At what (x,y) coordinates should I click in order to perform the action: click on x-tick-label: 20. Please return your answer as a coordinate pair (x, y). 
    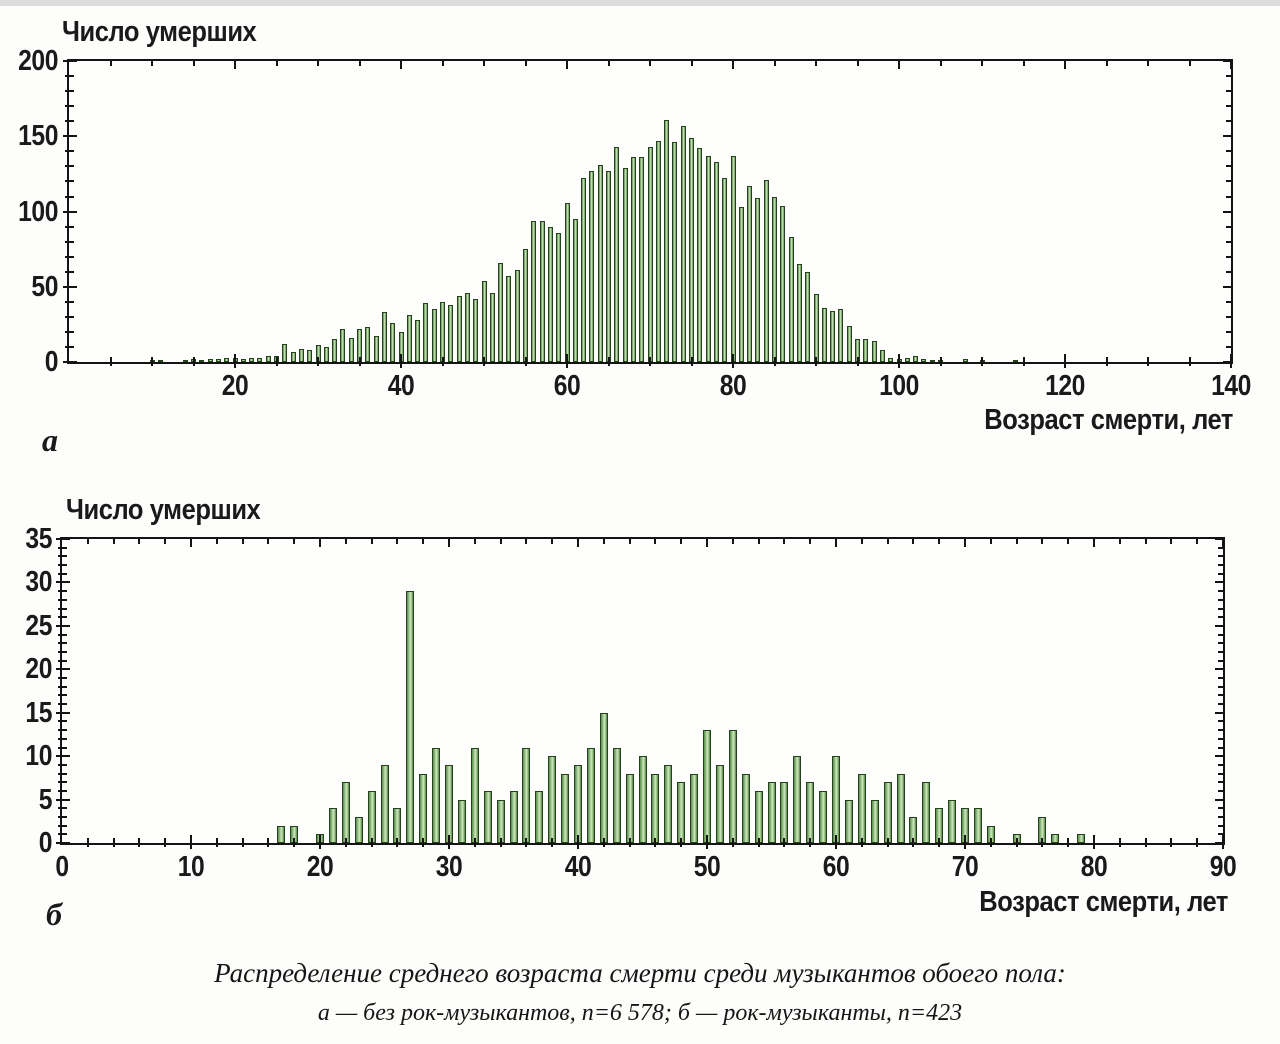
    Looking at the image, I should click on (235, 386).